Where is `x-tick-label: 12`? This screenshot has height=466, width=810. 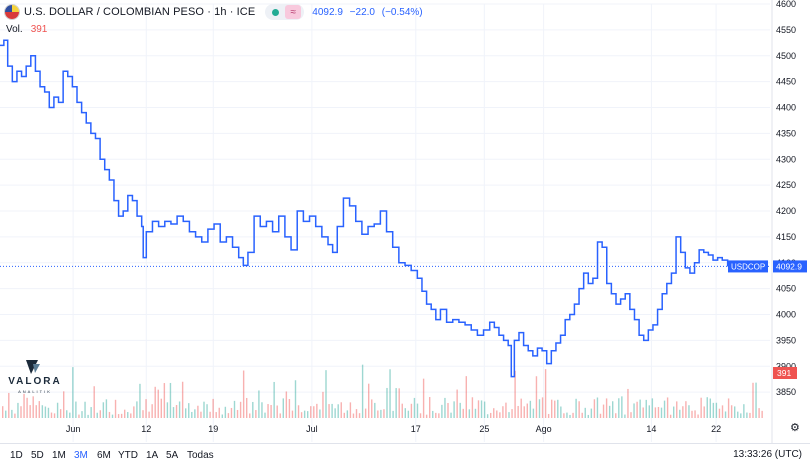 x-tick-label: 12 is located at coordinates (146, 429).